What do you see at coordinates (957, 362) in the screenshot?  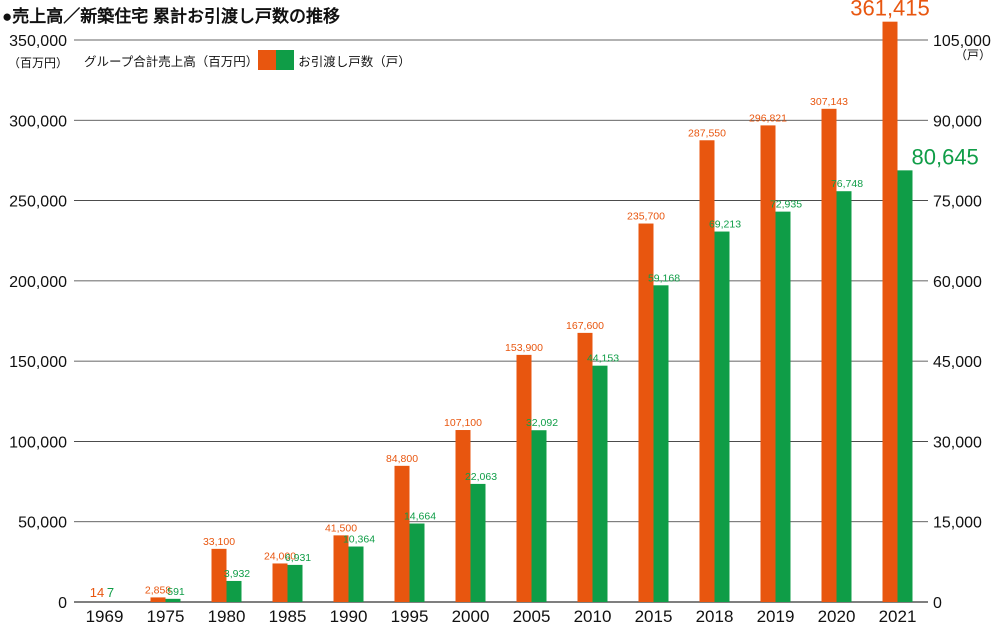 I see `right-tick-label: 45,000` at bounding box center [957, 362].